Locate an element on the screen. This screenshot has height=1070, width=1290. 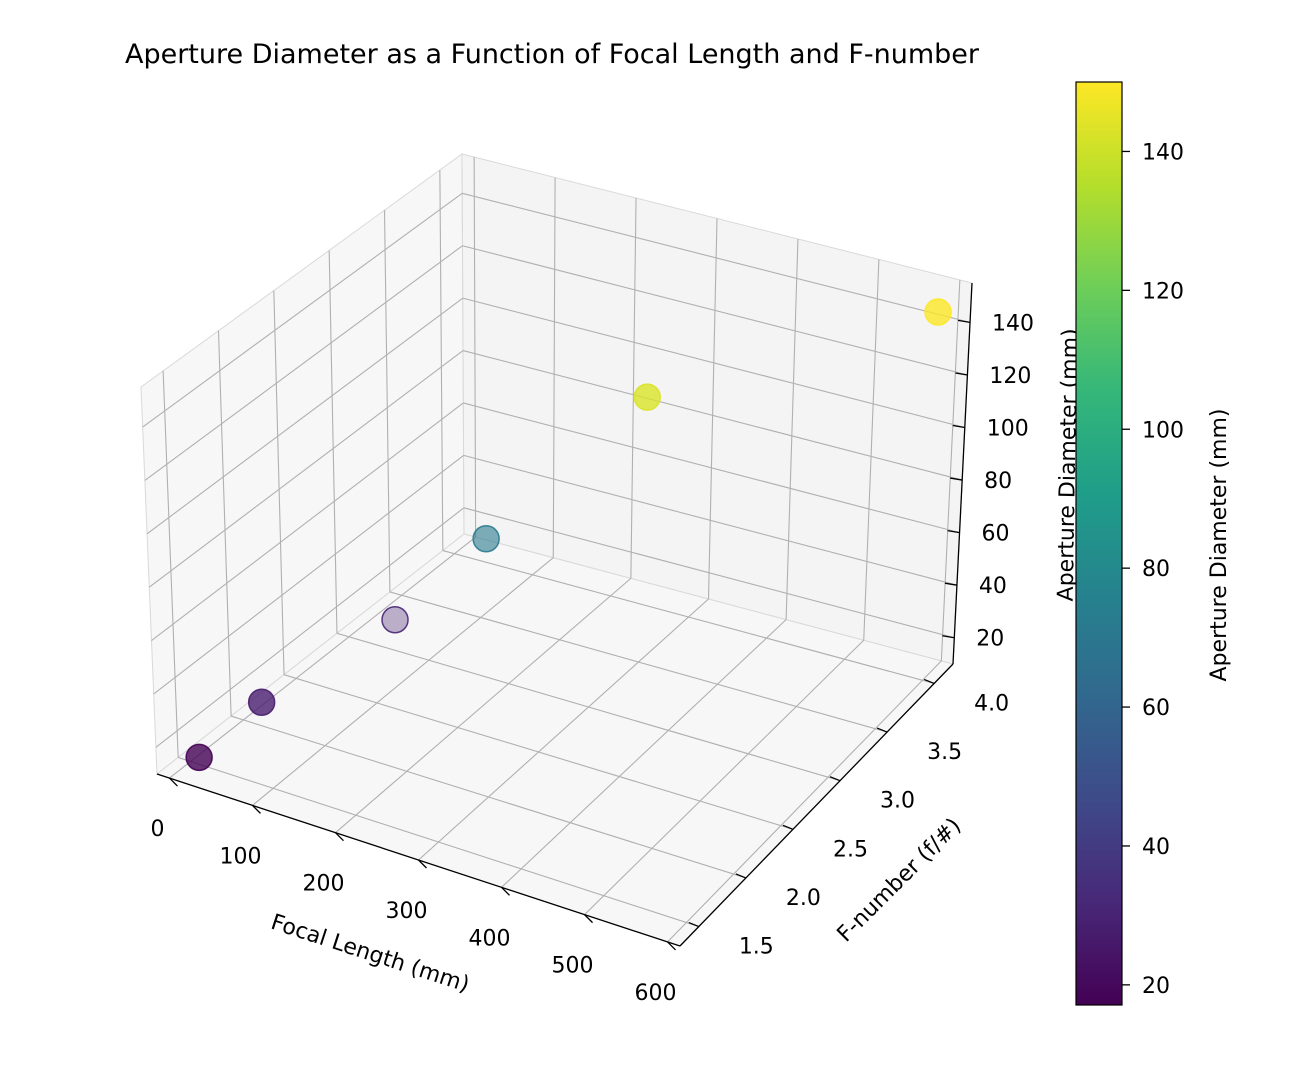
x-tick-label: 400 is located at coordinates (490, 938).